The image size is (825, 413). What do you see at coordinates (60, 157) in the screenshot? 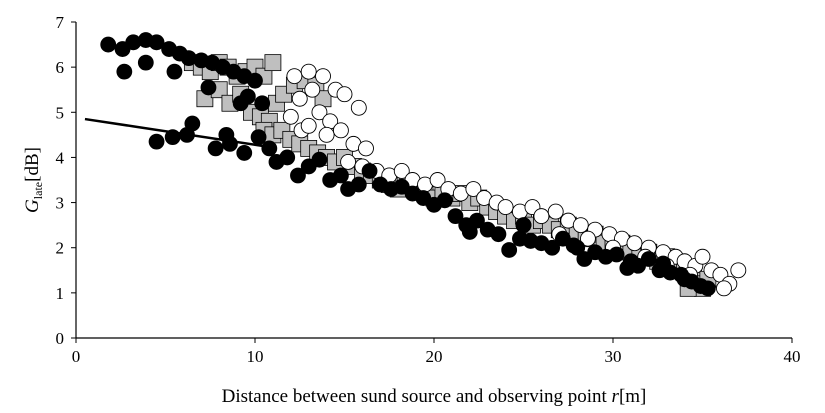
I see `y-tick-label: 4` at bounding box center [60, 157].